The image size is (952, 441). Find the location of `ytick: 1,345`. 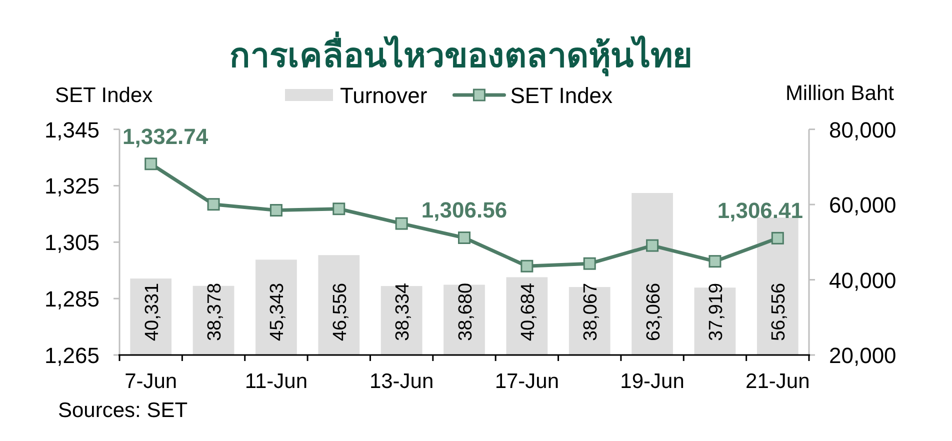

ytick: 1,345 is located at coordinates (72, 129).